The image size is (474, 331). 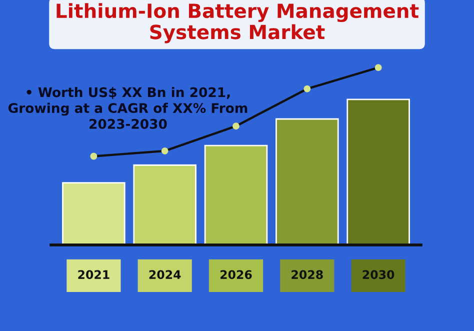 What do you see at coordinates (165, 275) in the screenshot?
I see `x-tick-label: 2024` at bounding box center [165, 275].